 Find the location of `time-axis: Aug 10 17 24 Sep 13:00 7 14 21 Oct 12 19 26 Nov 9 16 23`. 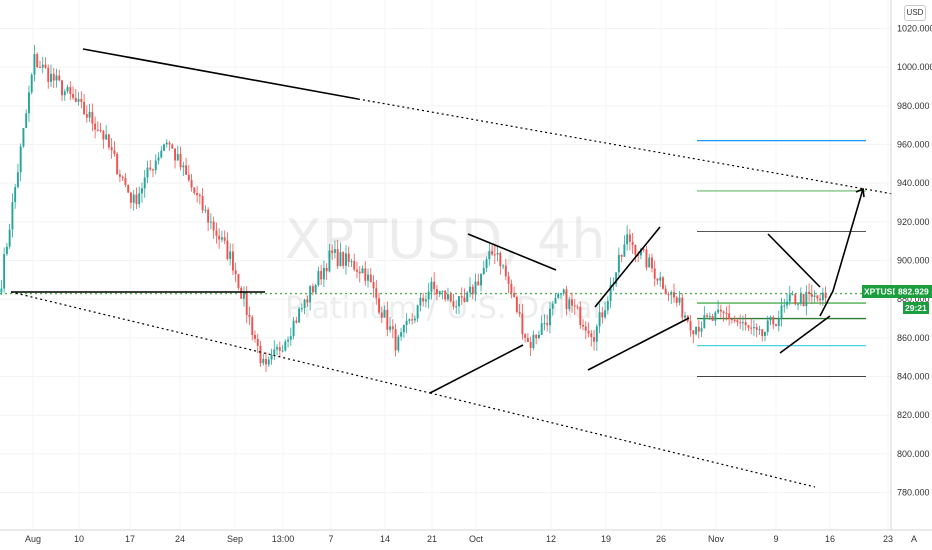

time-axis: Aug 10 17 24 Sep 13:00 7 14 21 Oct 12 19 26 Nov 9 16 23 is located at coordinates (459, 539).